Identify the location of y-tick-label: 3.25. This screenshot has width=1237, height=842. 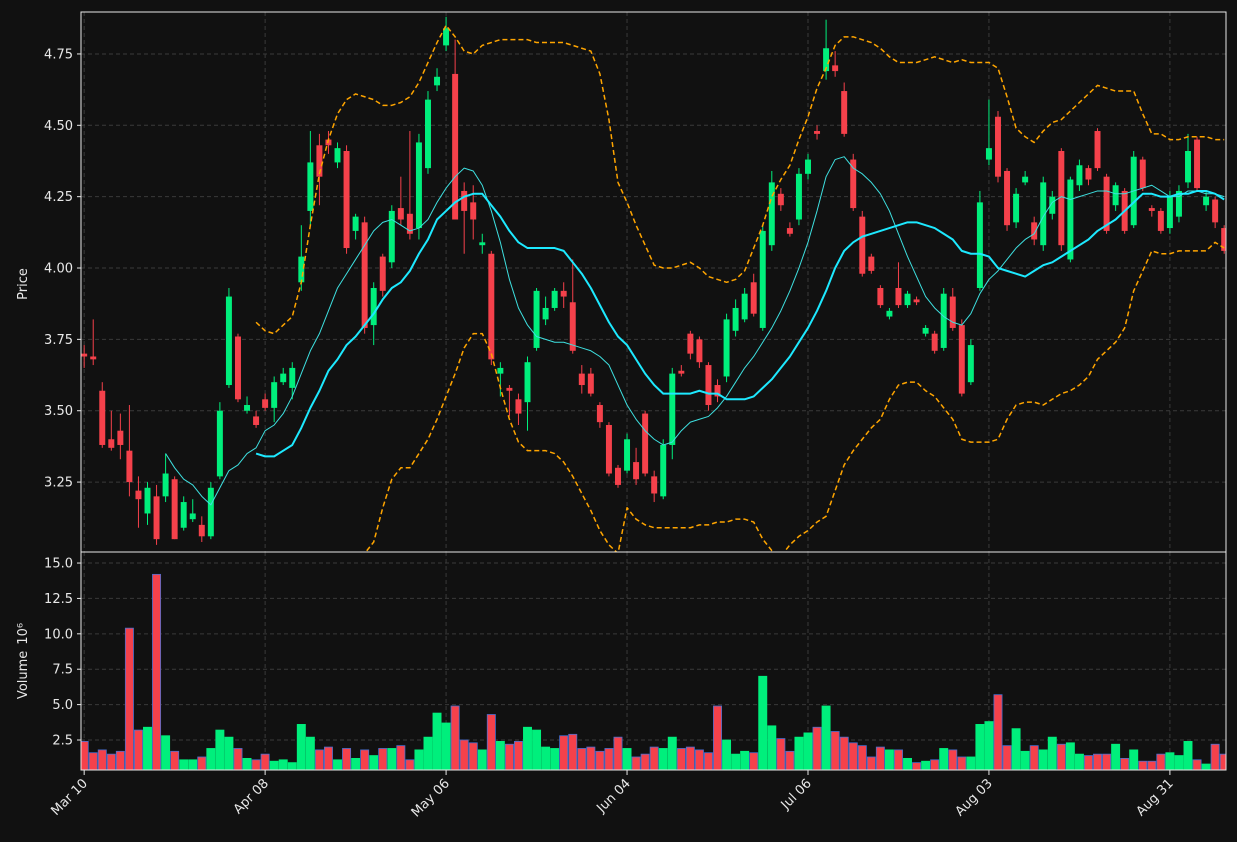
(58, 483).